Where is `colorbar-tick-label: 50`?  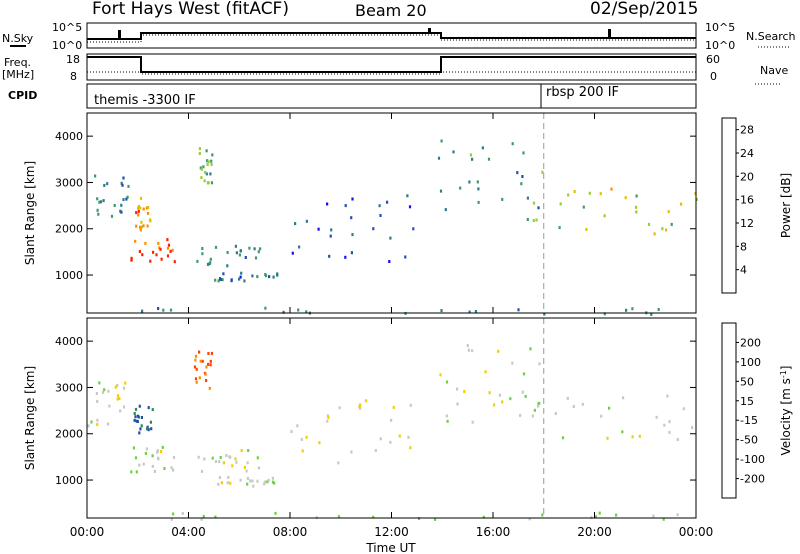 colorbar-tick-label: 50 is located at coordinates (747, 381).